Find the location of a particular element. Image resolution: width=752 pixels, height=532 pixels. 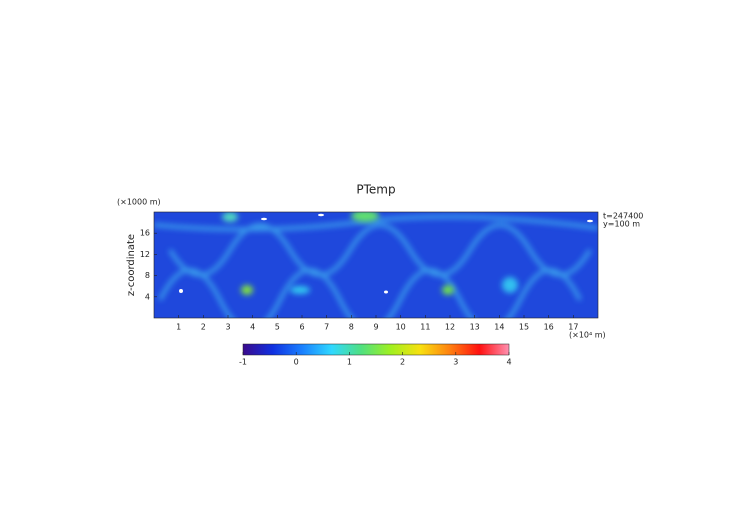

x-tick-label: 2 is located at coordinates (203, 327).